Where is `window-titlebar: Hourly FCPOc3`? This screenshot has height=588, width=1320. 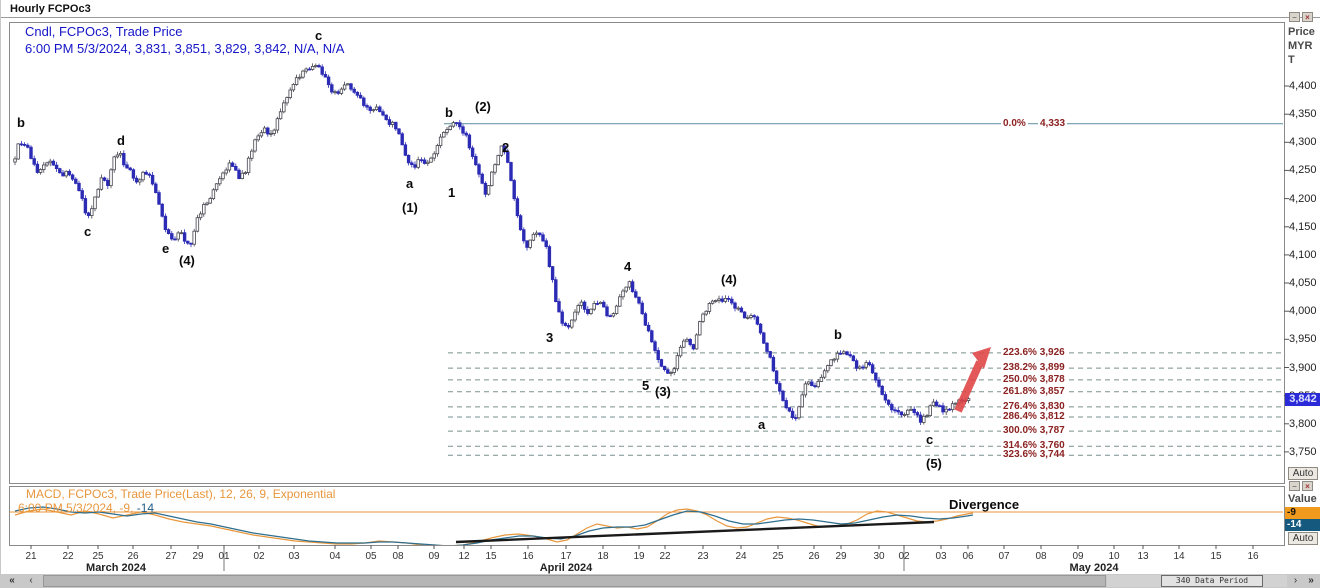
window-titlebar: Hourly FCPOc3 is located at coordinates (660, 9).